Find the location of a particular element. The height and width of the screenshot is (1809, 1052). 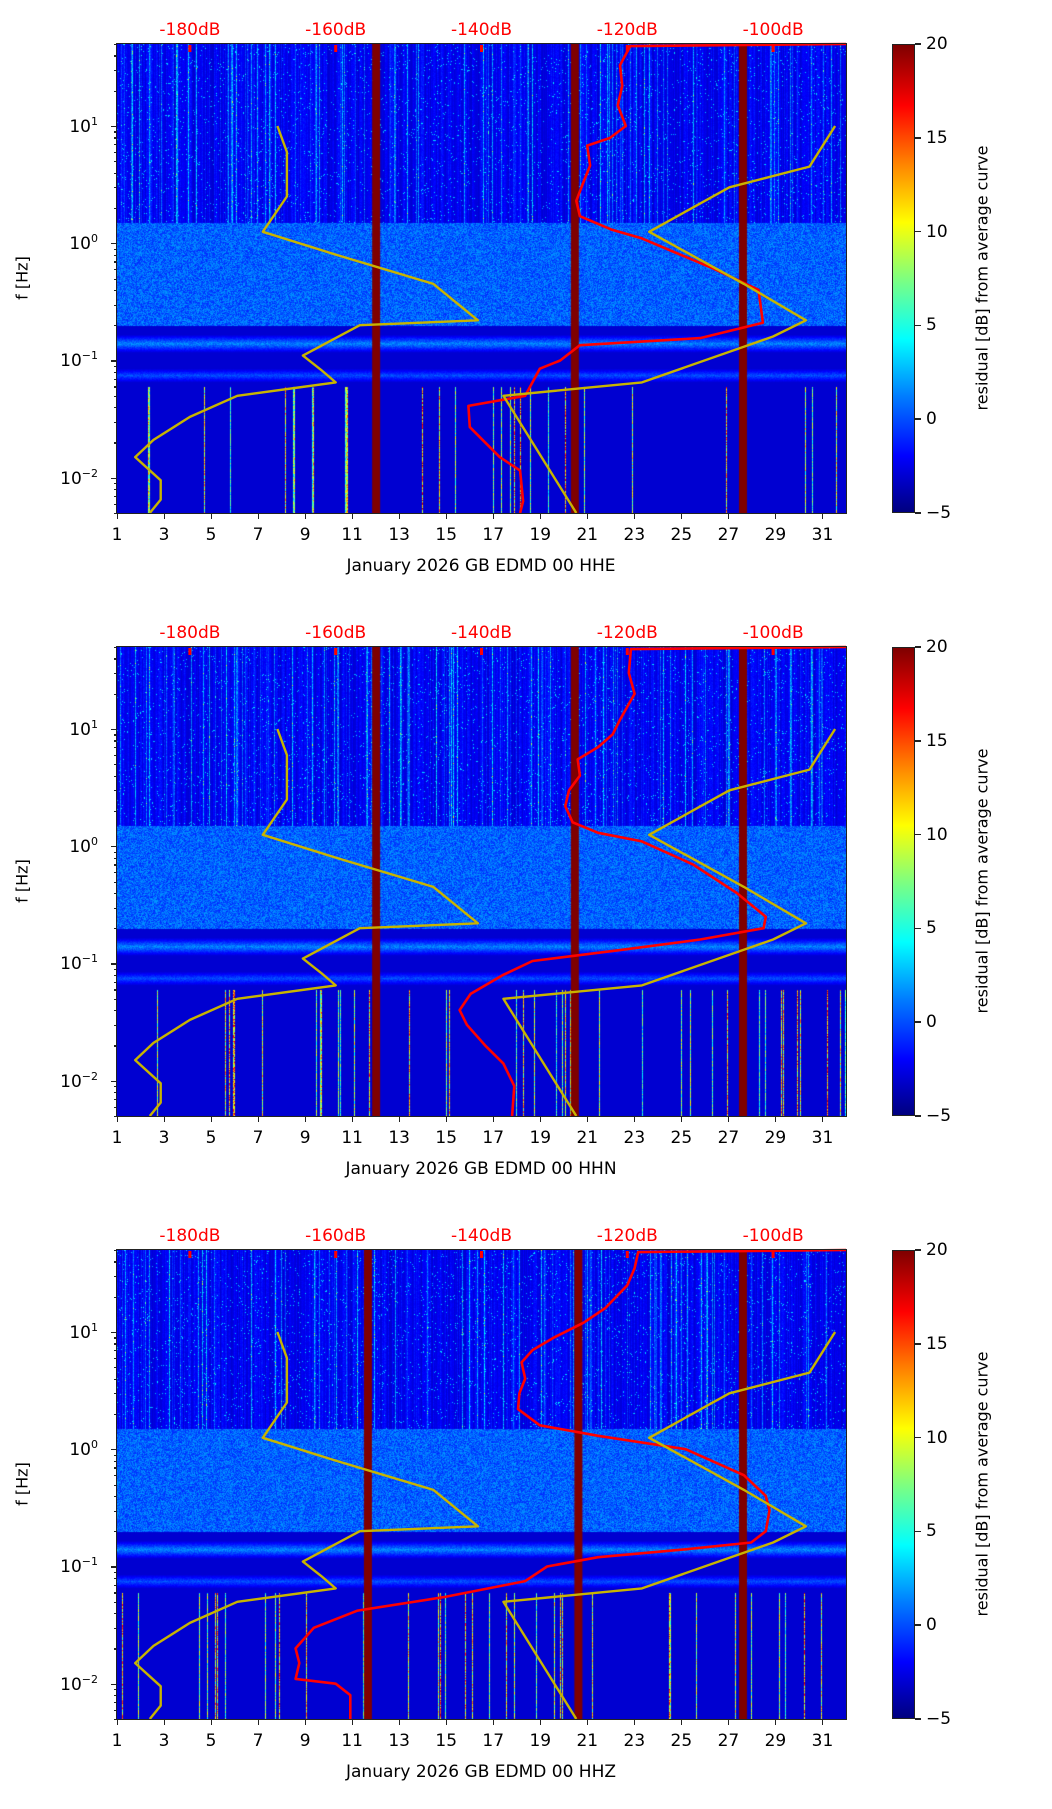

db-scale-label: -120dB is located at coordinates (627, 633).